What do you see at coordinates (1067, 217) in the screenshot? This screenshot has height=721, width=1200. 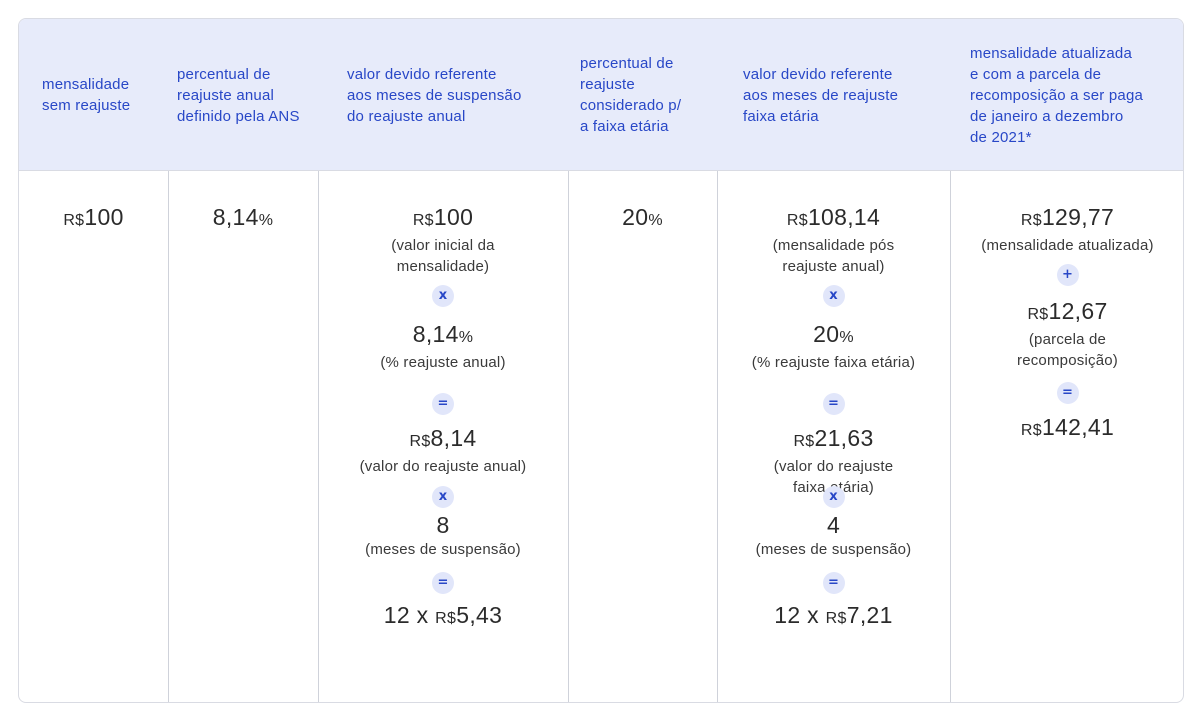 I see `updated-fee-value: R$129,77` at bounding box center [1067, 217].